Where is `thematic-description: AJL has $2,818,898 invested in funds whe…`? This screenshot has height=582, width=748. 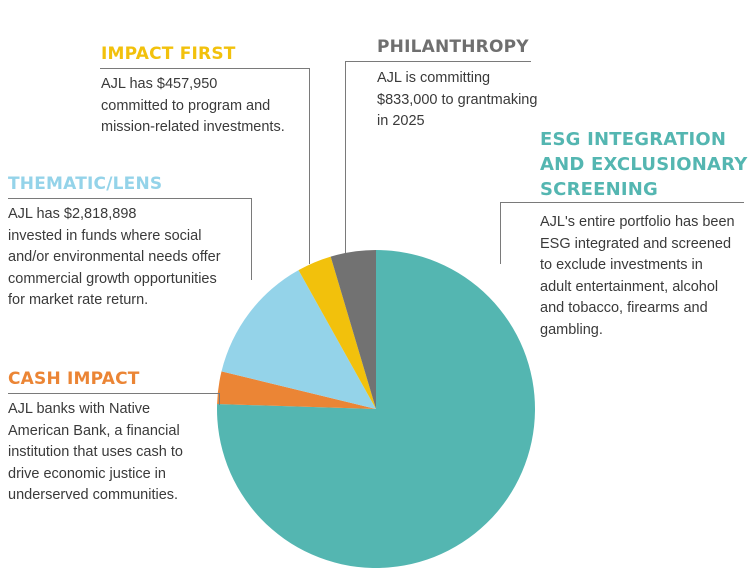
thematic-description: AJL has $2,818,898 invested in funds whe… is located at coordinates (114, 258).